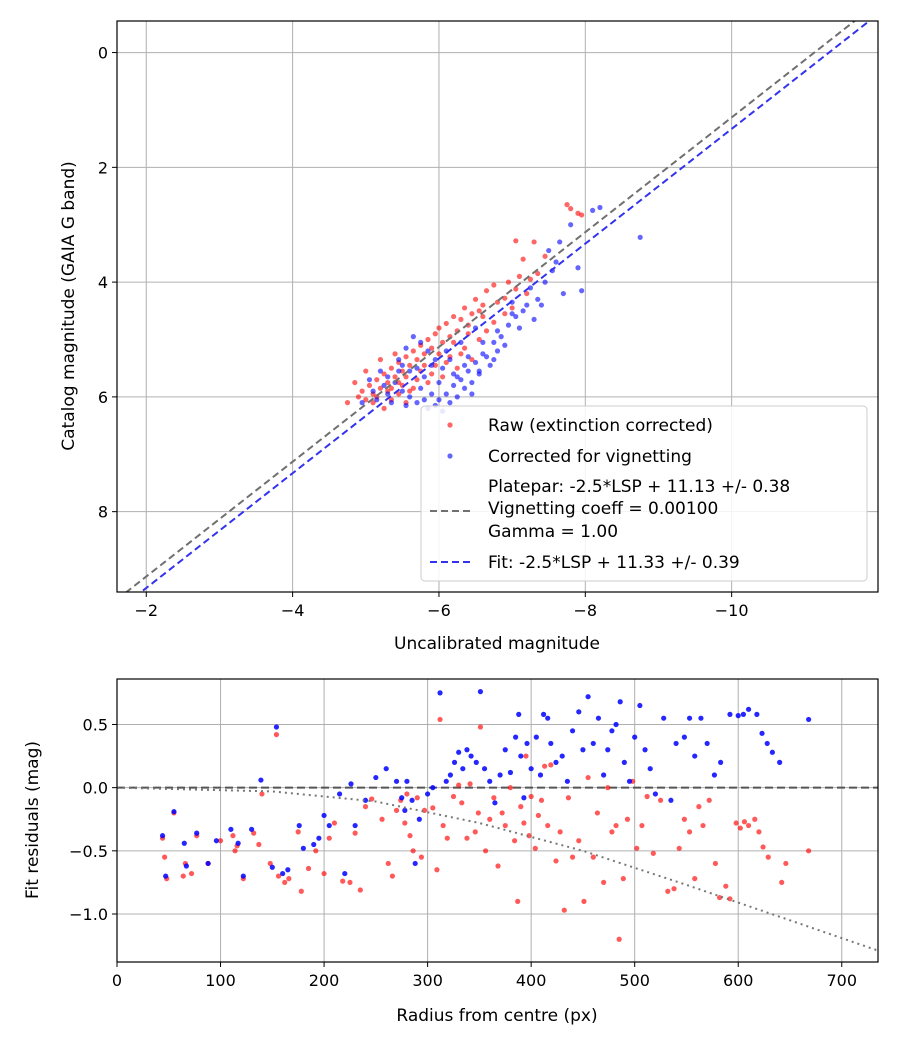  Describe the element at coordinates (600, 426) in the screenshot. I see `legend-raw-label: Raw (extinction corrected)` at that location.